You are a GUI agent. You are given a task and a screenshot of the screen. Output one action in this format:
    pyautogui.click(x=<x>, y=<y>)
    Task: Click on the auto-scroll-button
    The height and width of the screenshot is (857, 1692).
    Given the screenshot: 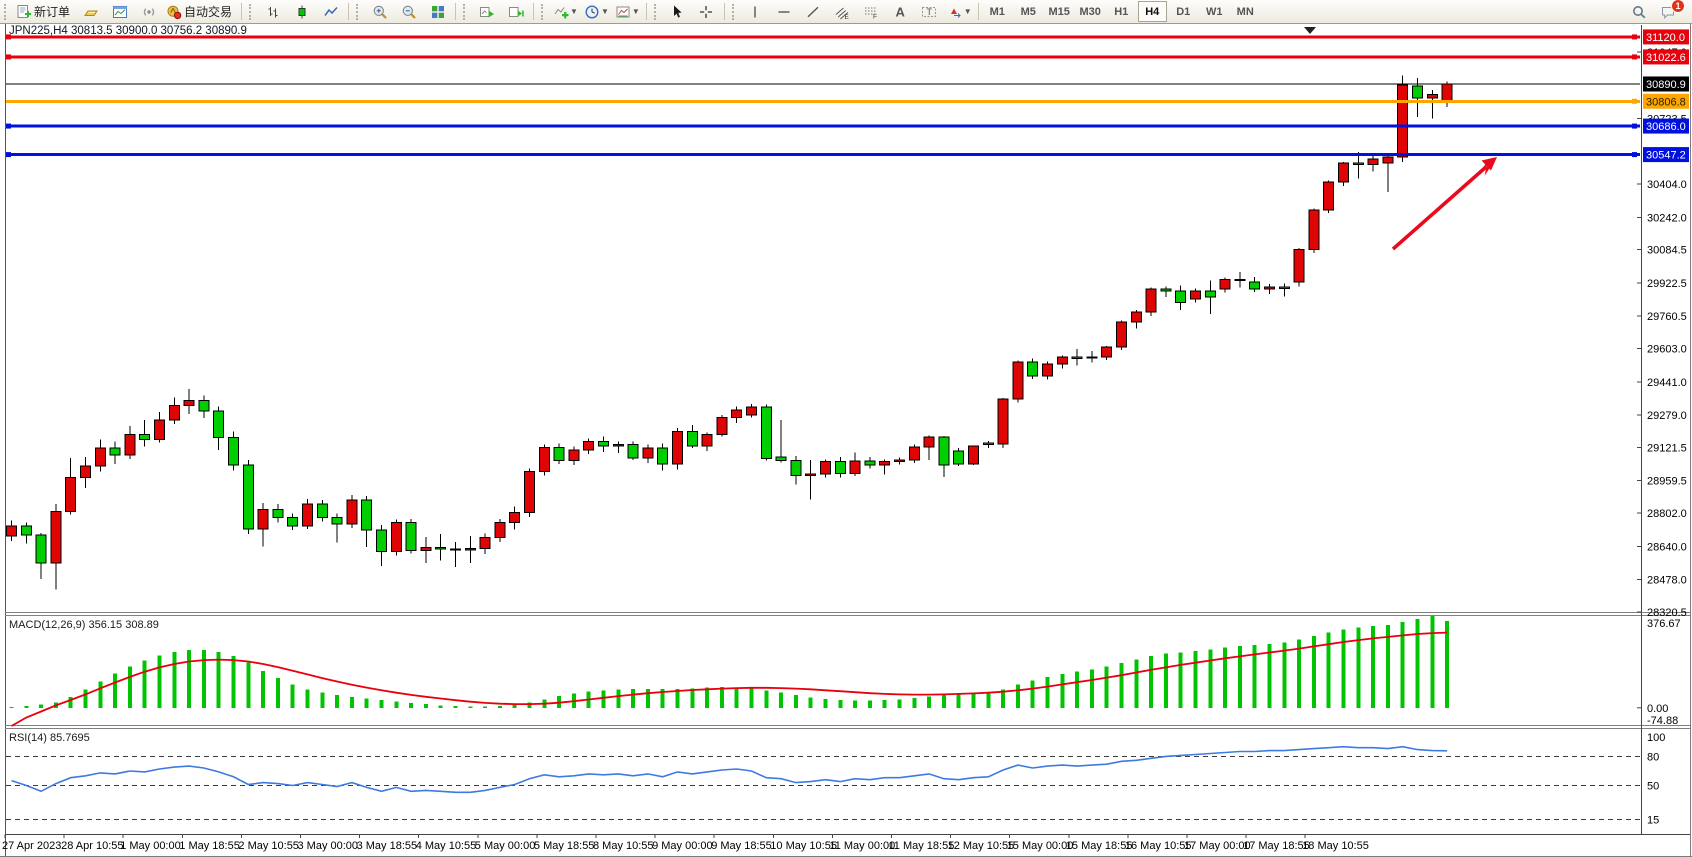 What is the action you would take?
    pyautogui.click(x=486, y=11)
    